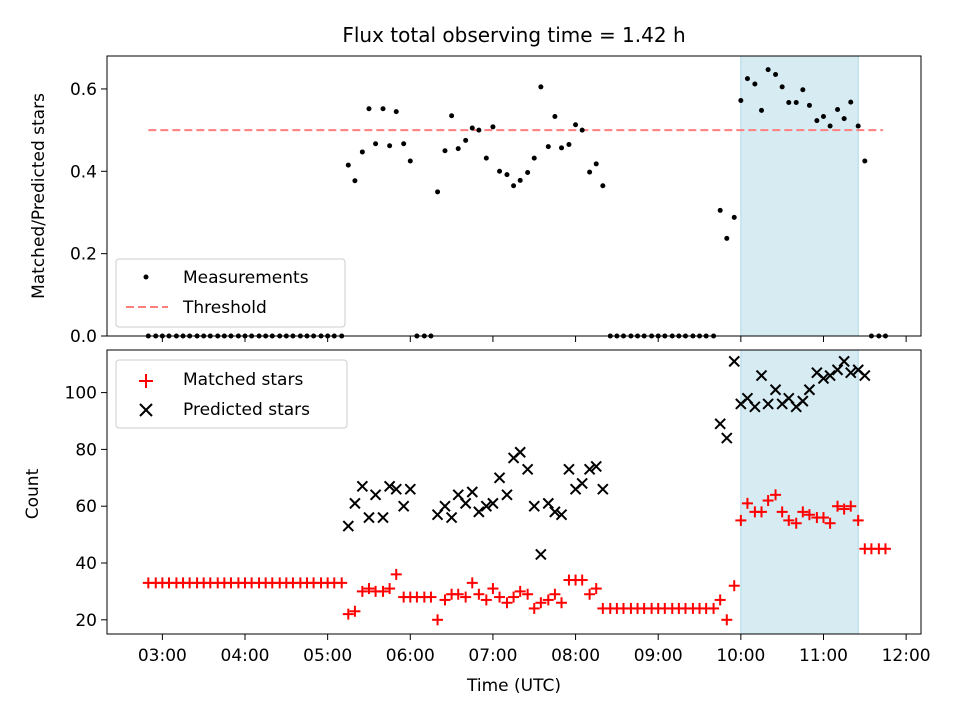 This screenshot has width=960, height=720. What do you see at coordinates (230, 293) in the screenshot?
I see `top-legend: Measurements Threshold` at bounding box center [230, 293].